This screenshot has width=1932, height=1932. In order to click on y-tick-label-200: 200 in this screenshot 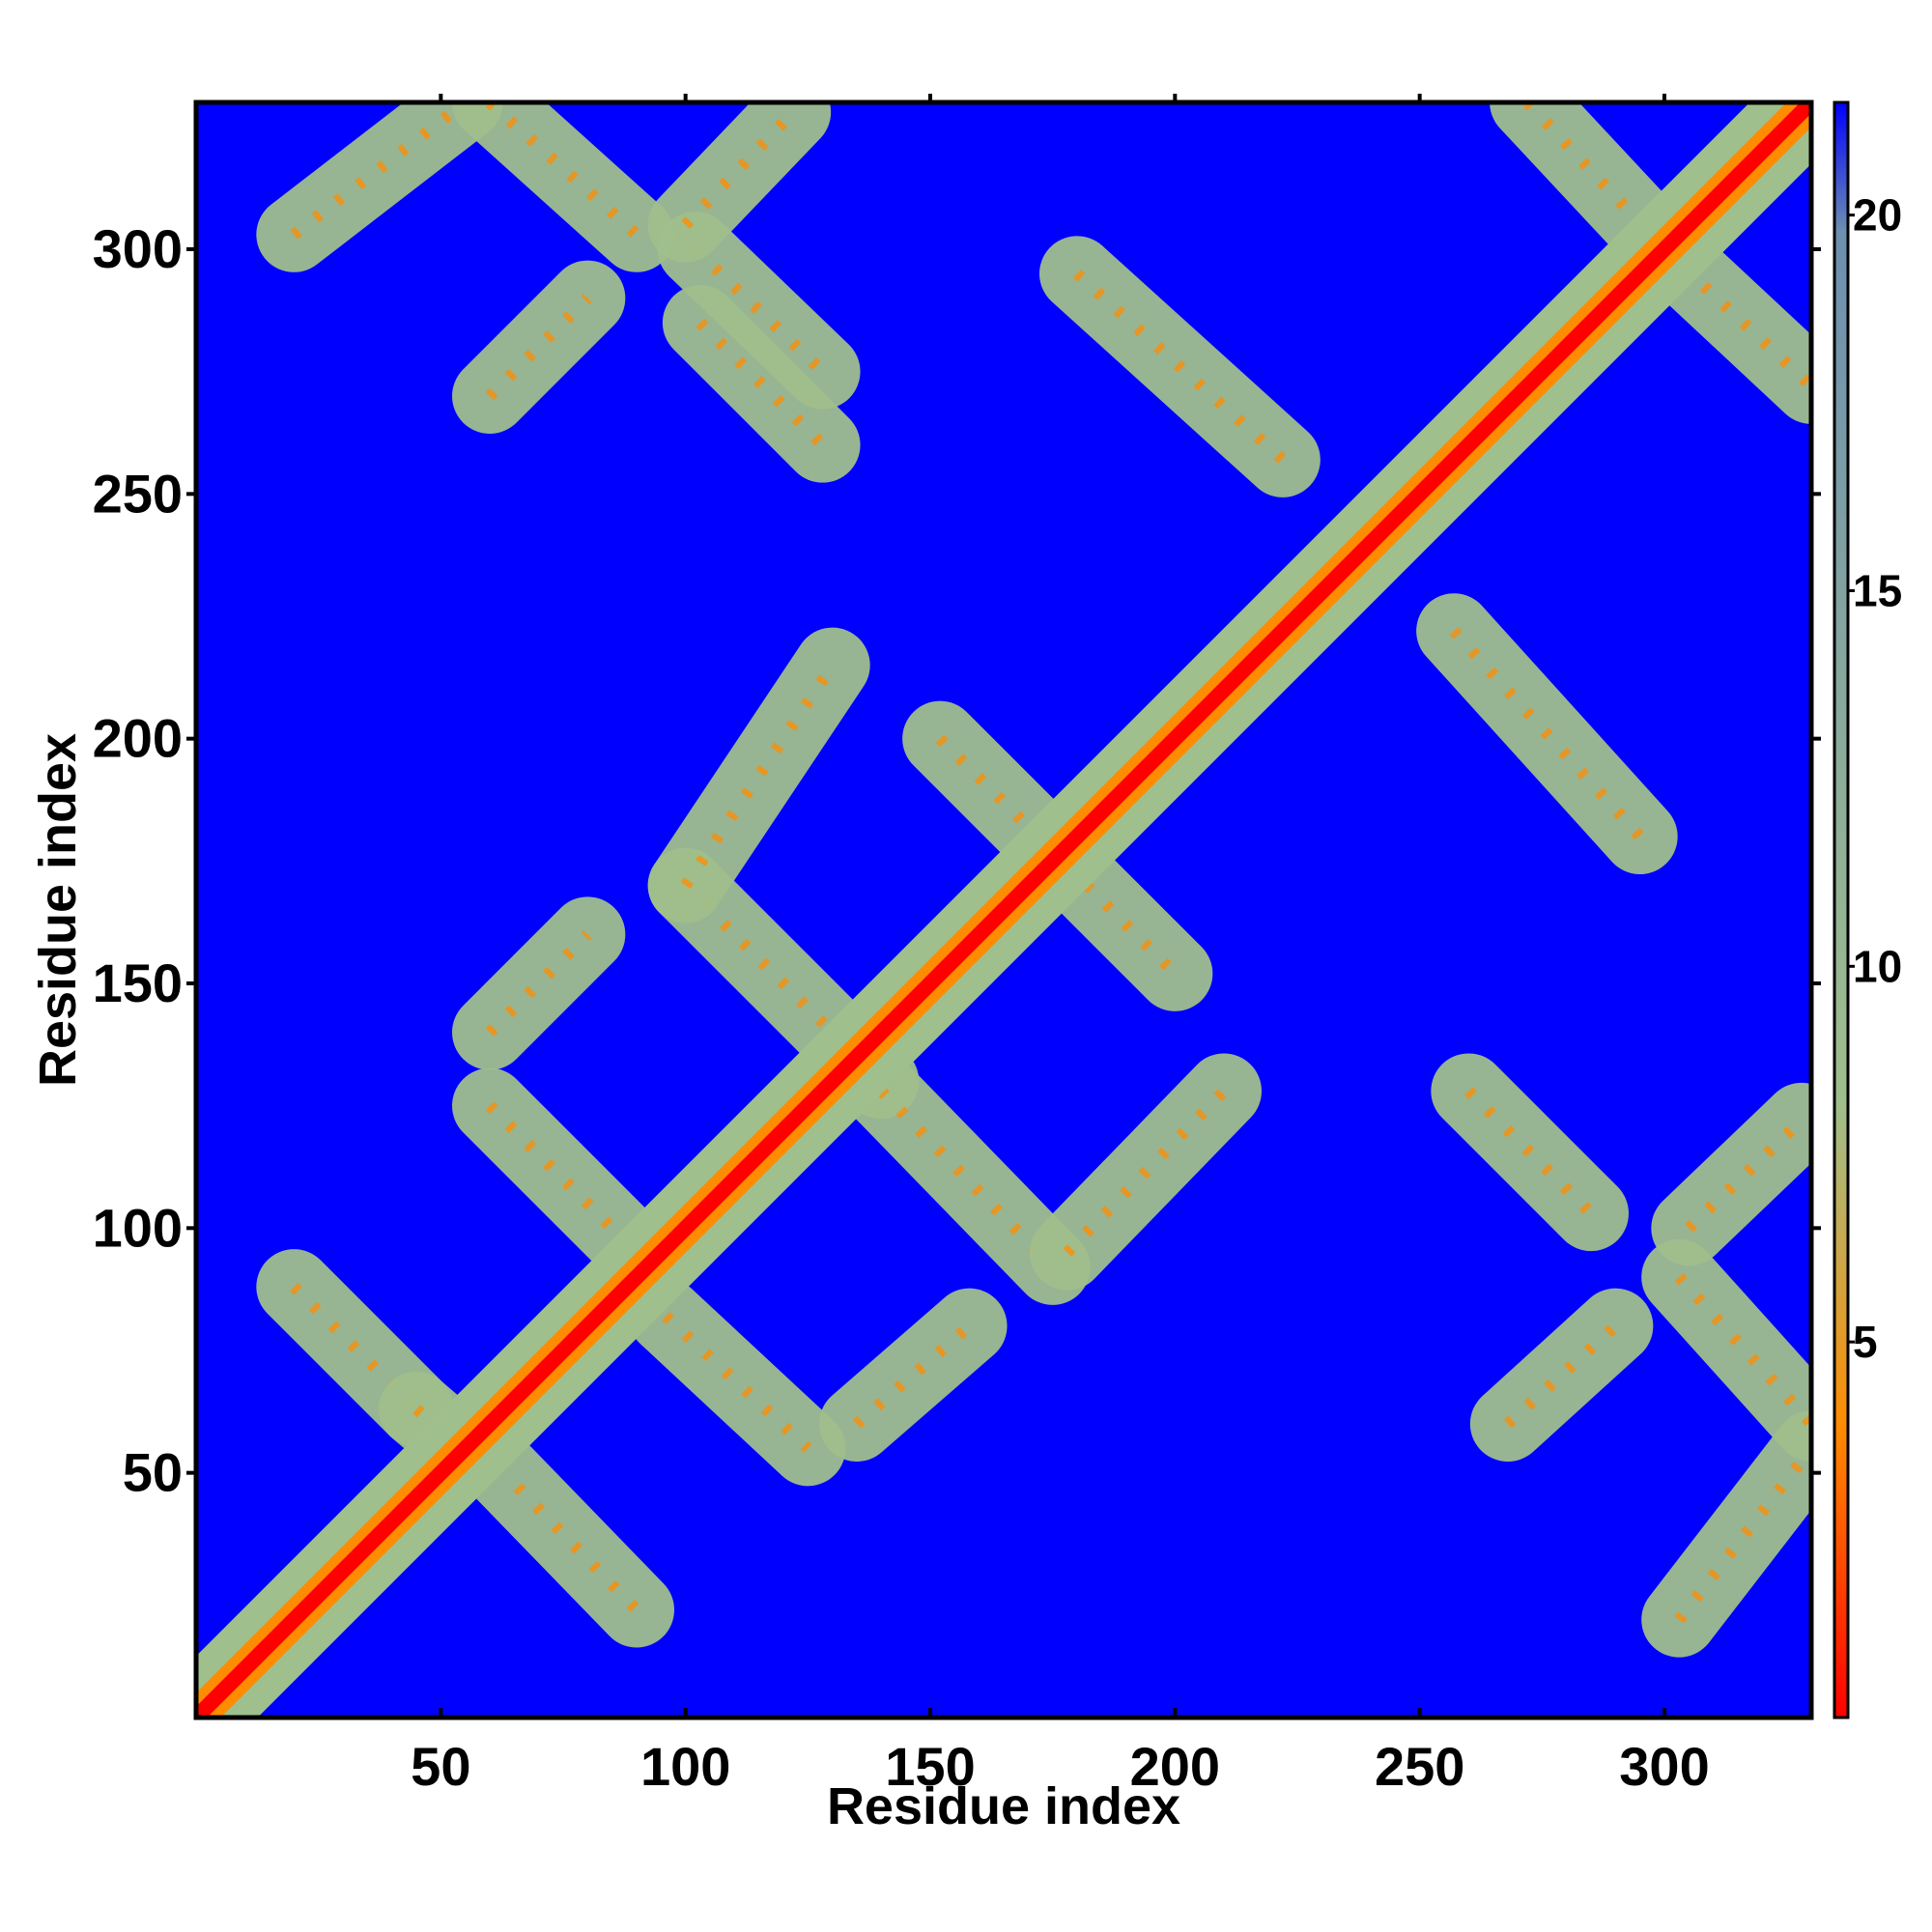, I will do `click(138, 738)`.